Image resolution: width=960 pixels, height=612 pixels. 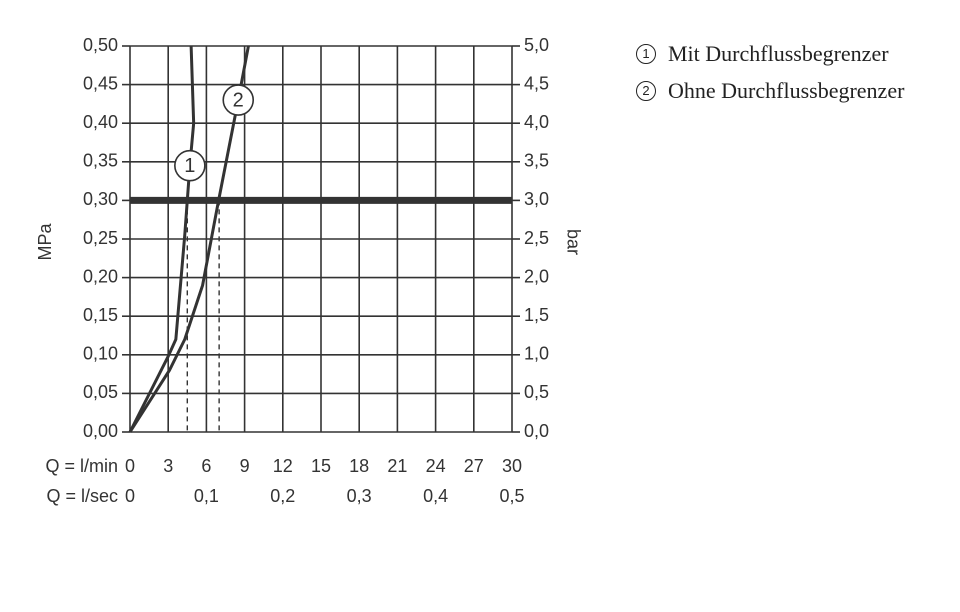 What do you see at coordinates (100, 315) in the screenshot?
I see `y-tick-label: 0,15` at bounding box center [100, 315].